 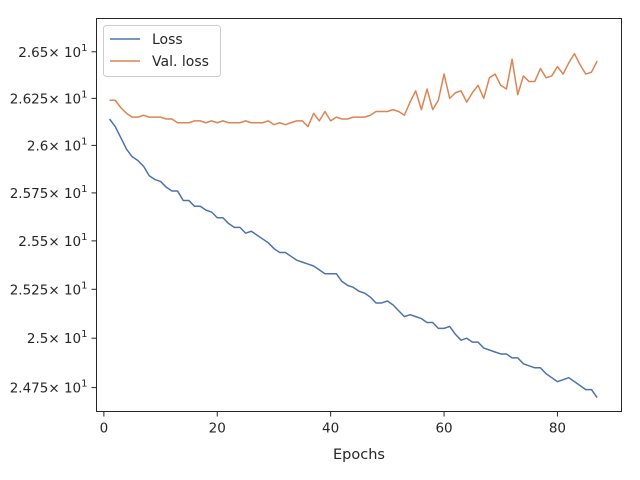 I want to click on x-tick-label: 0, so click(x=104, y=429).